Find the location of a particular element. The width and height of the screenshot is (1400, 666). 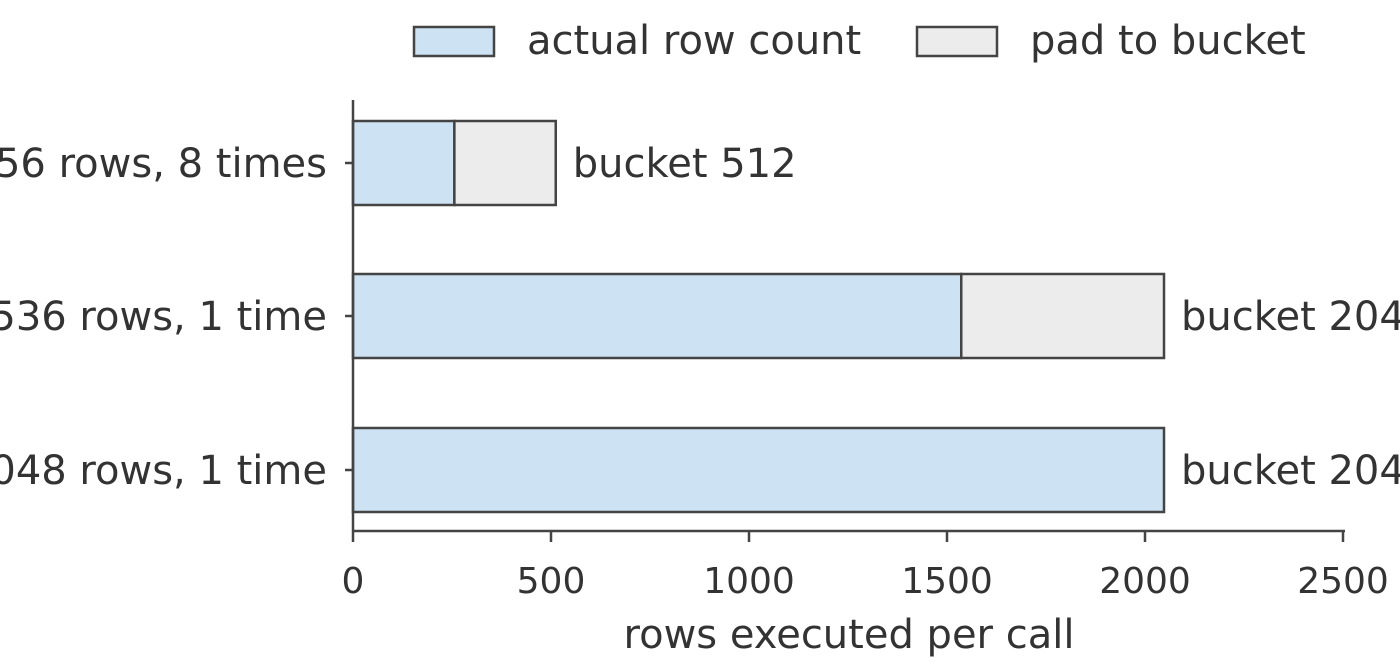

x-ticks: 0 500 1000 1500 2000 2500 is located at coordinates (865, 566).